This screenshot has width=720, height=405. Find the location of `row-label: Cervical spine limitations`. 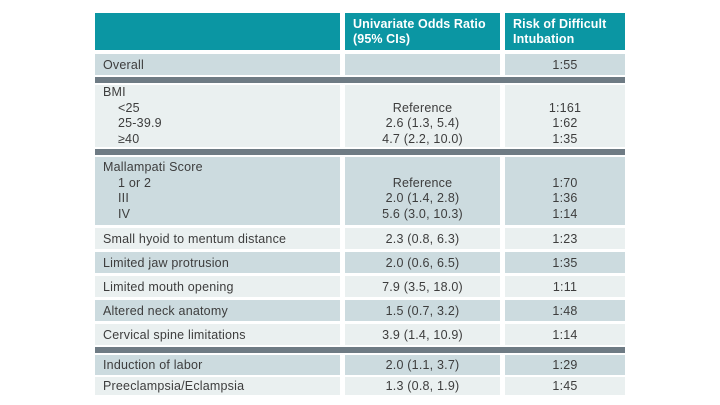

row-label: Cervical spine limitations is located at coordinates (217, 334).